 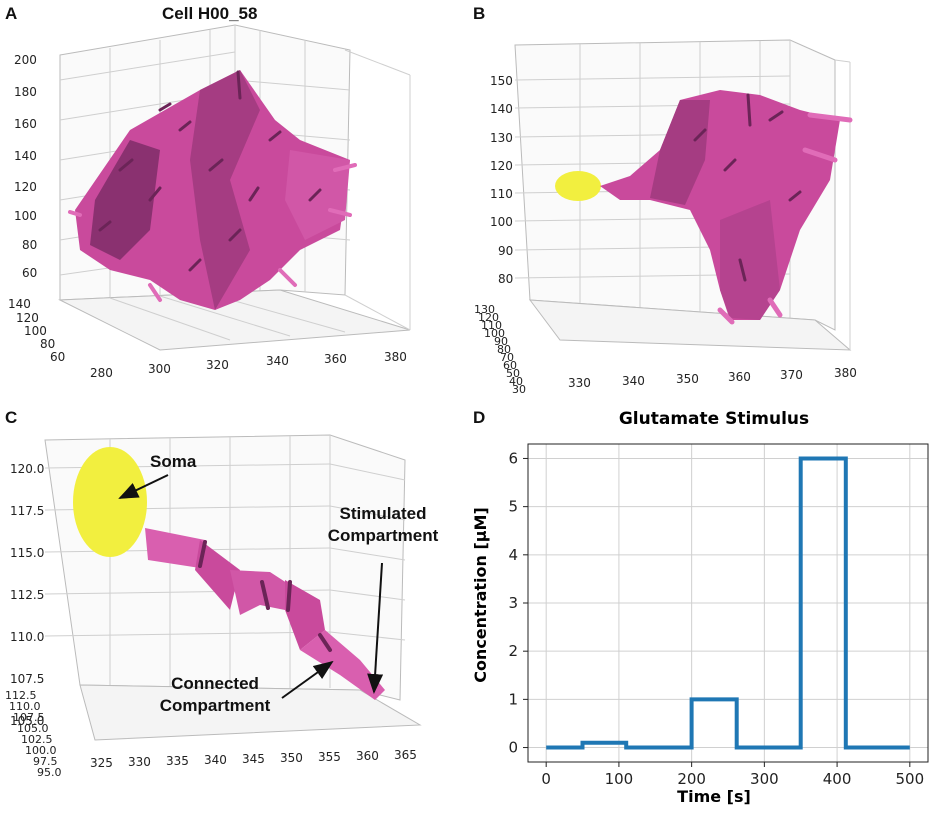 I want to click on c-y-tick: 105.0, so click(x=33, y=728).